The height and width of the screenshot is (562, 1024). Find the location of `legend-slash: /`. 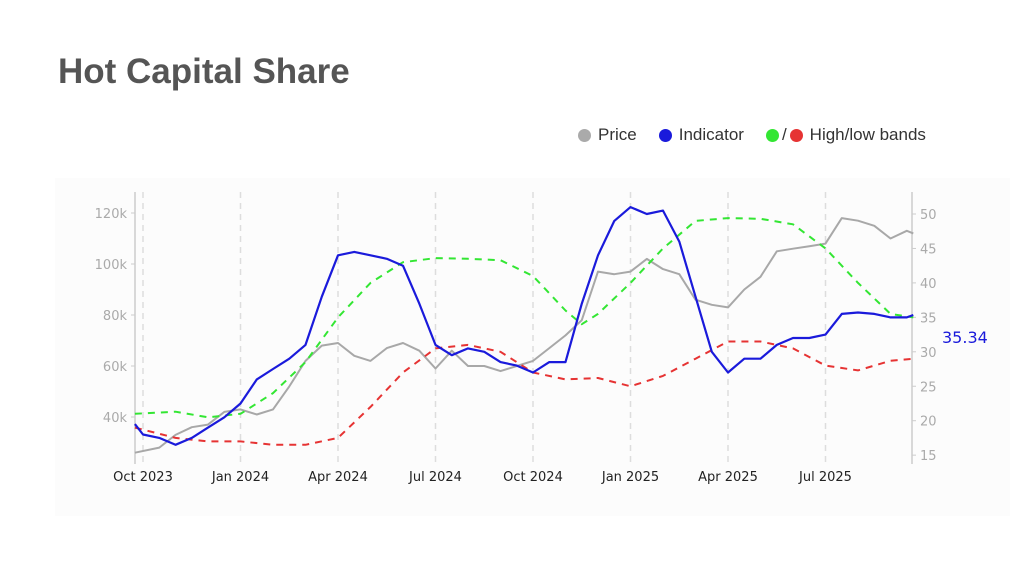

legend-slash: / is located at coordinates (784, 134).